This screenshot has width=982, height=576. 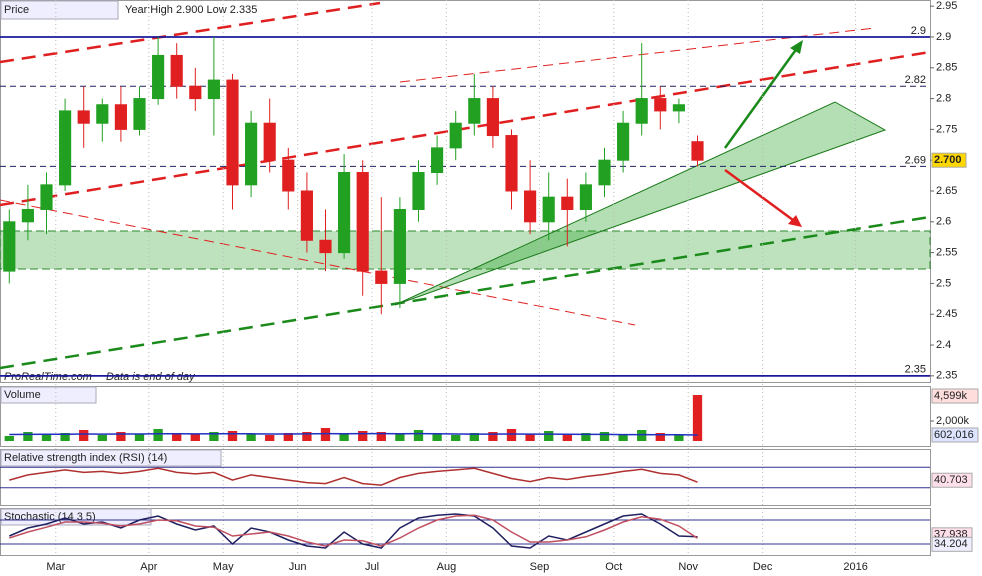 I want to click on x-tick-label: Jun, so click(x=298, y=567).